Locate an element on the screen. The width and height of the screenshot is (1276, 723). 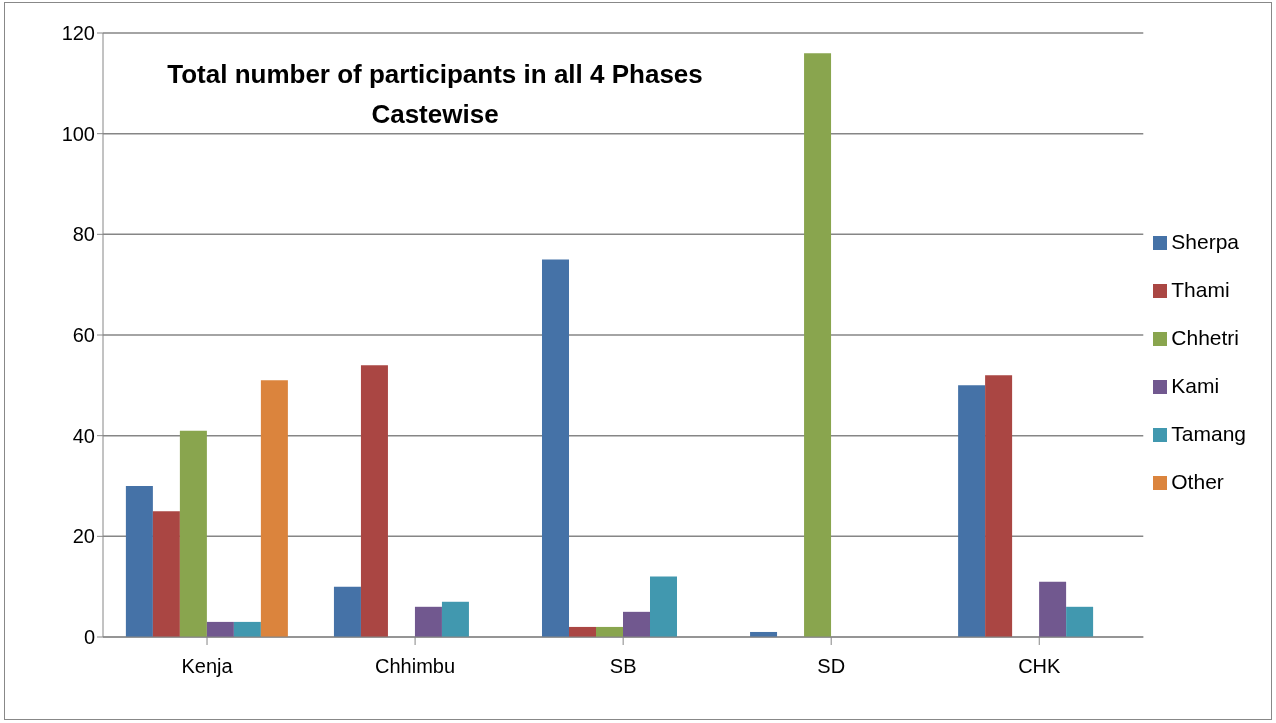
x-tick-label: Kenja is located at coordinates (207, 666).